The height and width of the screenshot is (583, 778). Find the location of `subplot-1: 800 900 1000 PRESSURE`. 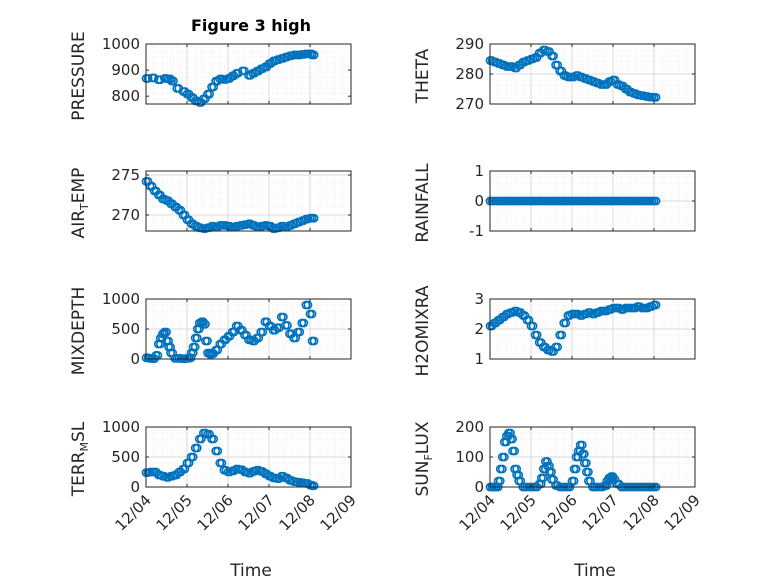

subplot-1: 800 900 1000 PRESSURE is located at coordinates (210, 76).